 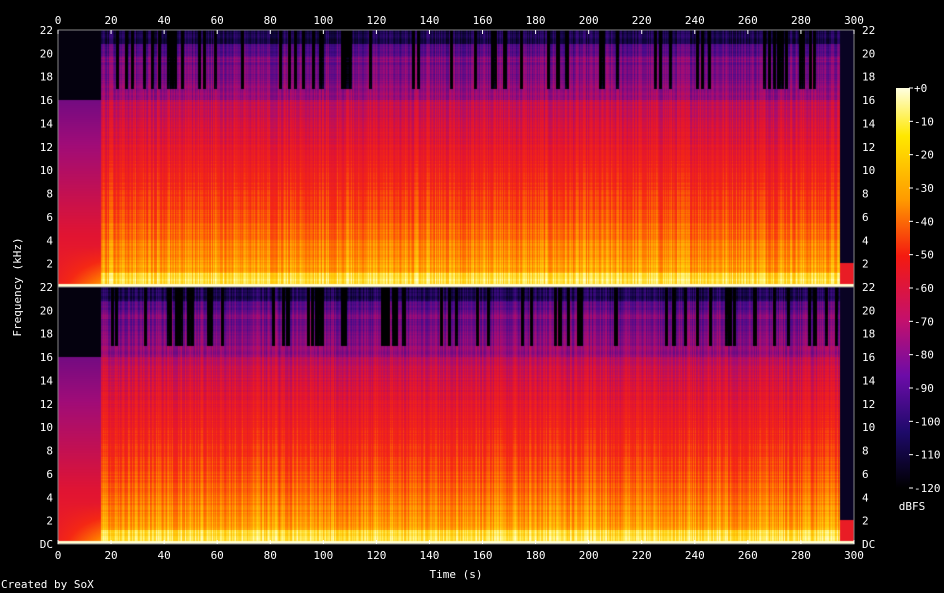 What do you see at coordinates (868, 404) in the screenshot?
I see `y-tick-label-right: 12` at bounding box center [868, 404].